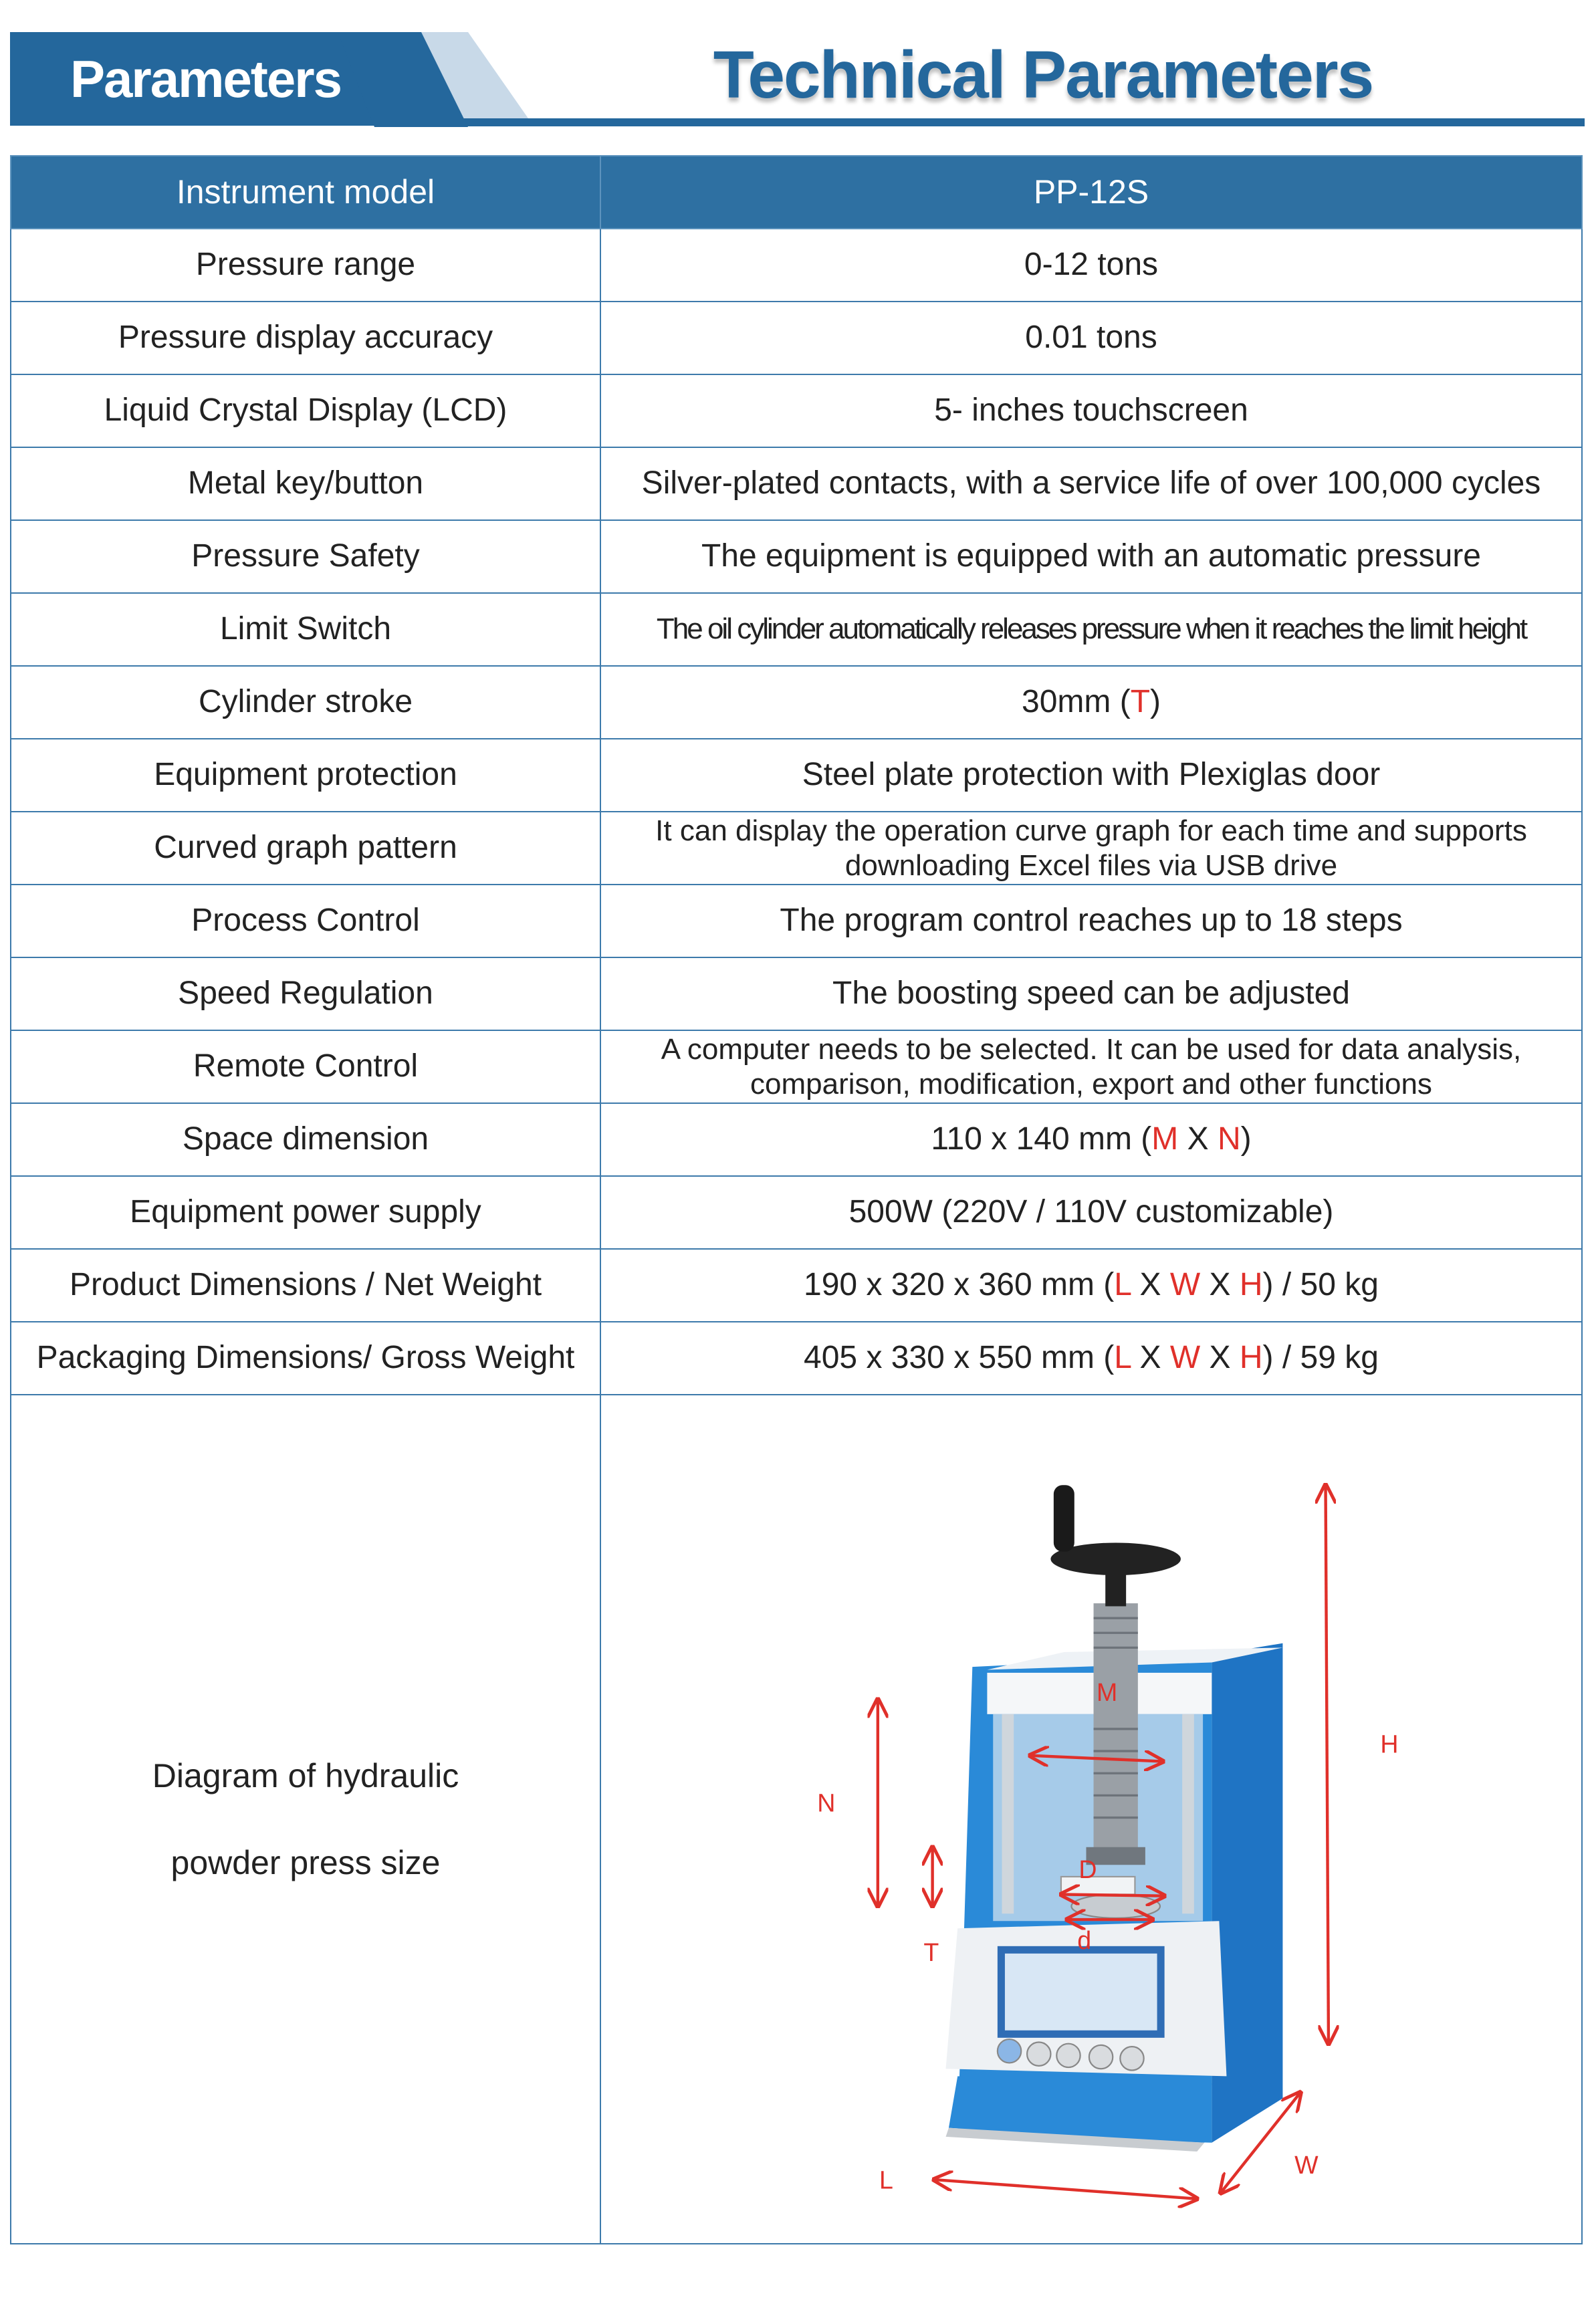  Describe the element at coordinates (305, 1140) in the screenshot. I see `parameter-label: Space dimension` at that location.